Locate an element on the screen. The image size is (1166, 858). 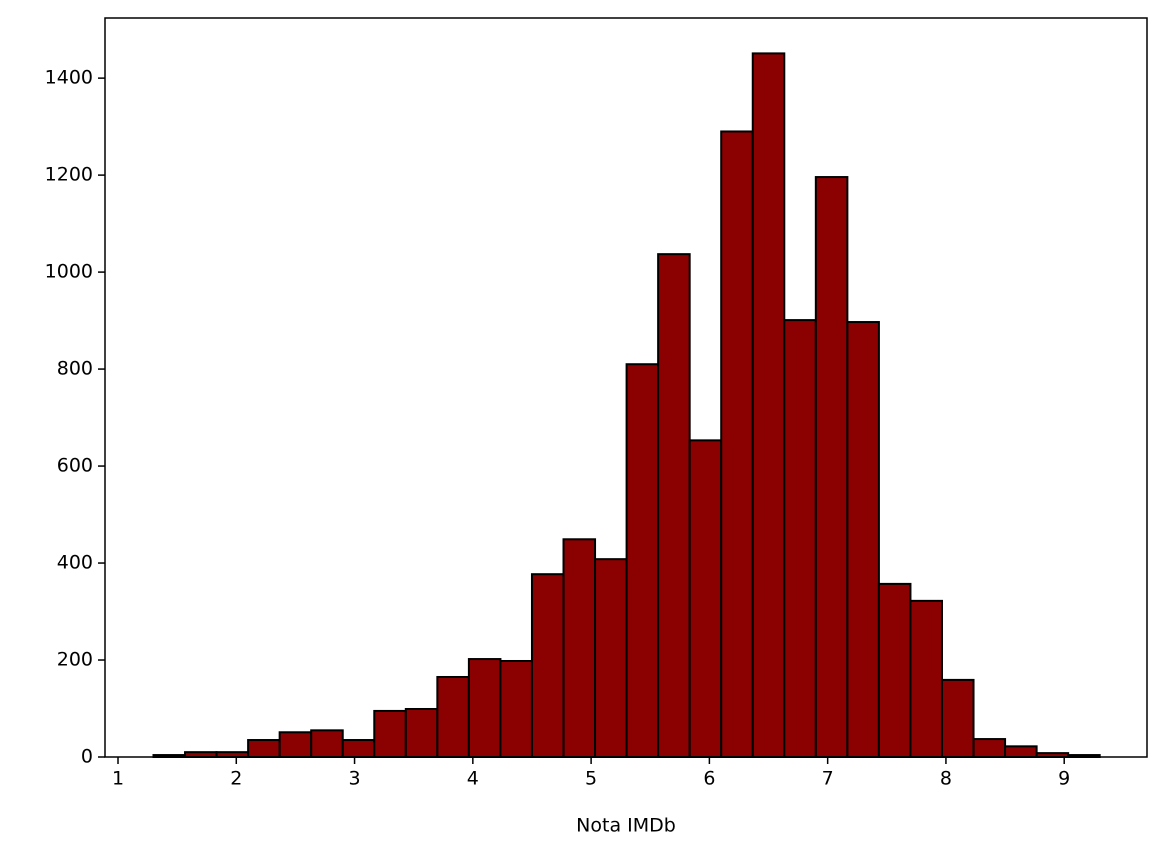
x-tick-label: 7 is located at coordinates (828, 779).